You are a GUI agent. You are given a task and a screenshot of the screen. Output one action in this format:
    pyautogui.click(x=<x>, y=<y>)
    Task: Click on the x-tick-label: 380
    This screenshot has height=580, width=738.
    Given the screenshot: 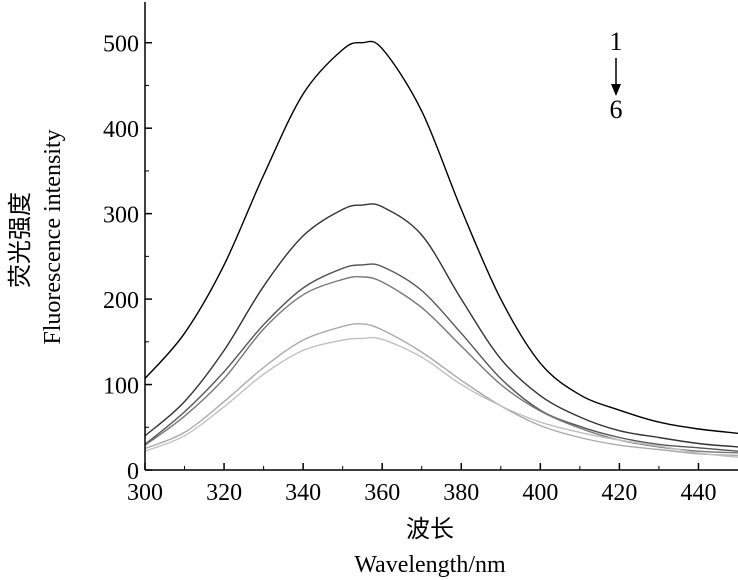 What is the action you would take?
    pyautogui.click(x=461, y=493)
    